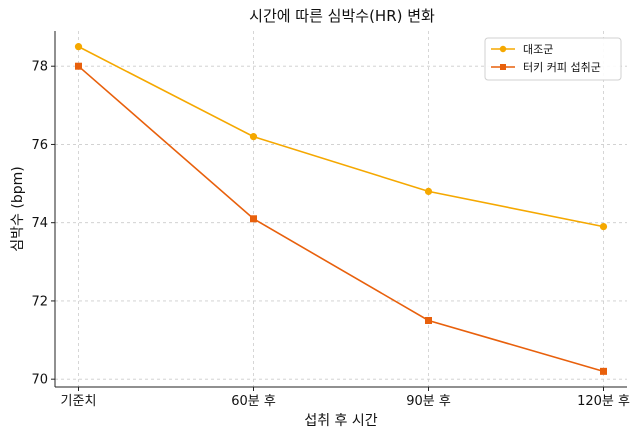  Describe the element at coordinates (603, 401) in the screenshot. I see `x-tick-label: 120분 후` at that location.